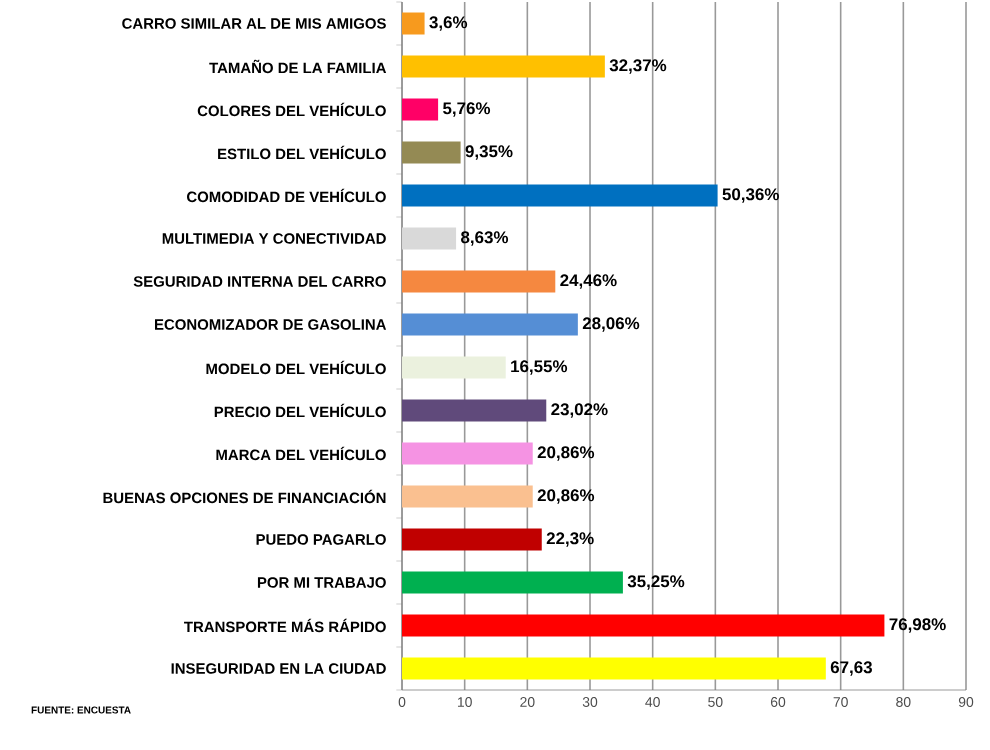 The width and height of the screenshot is (990, 750). I want to click on data-label: 28,06%, so click(611, 324).